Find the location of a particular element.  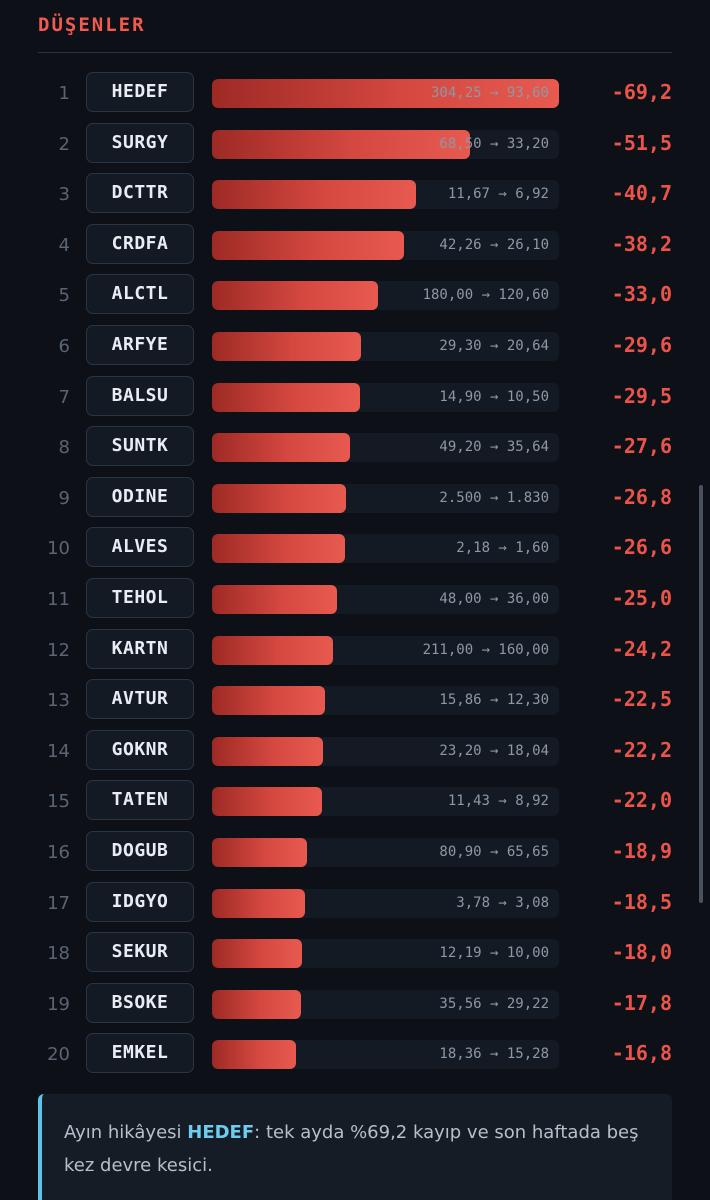

list-item: 9 ODINE 2.500 → 1.830 -26,8 is located at coordinates (355, 499).